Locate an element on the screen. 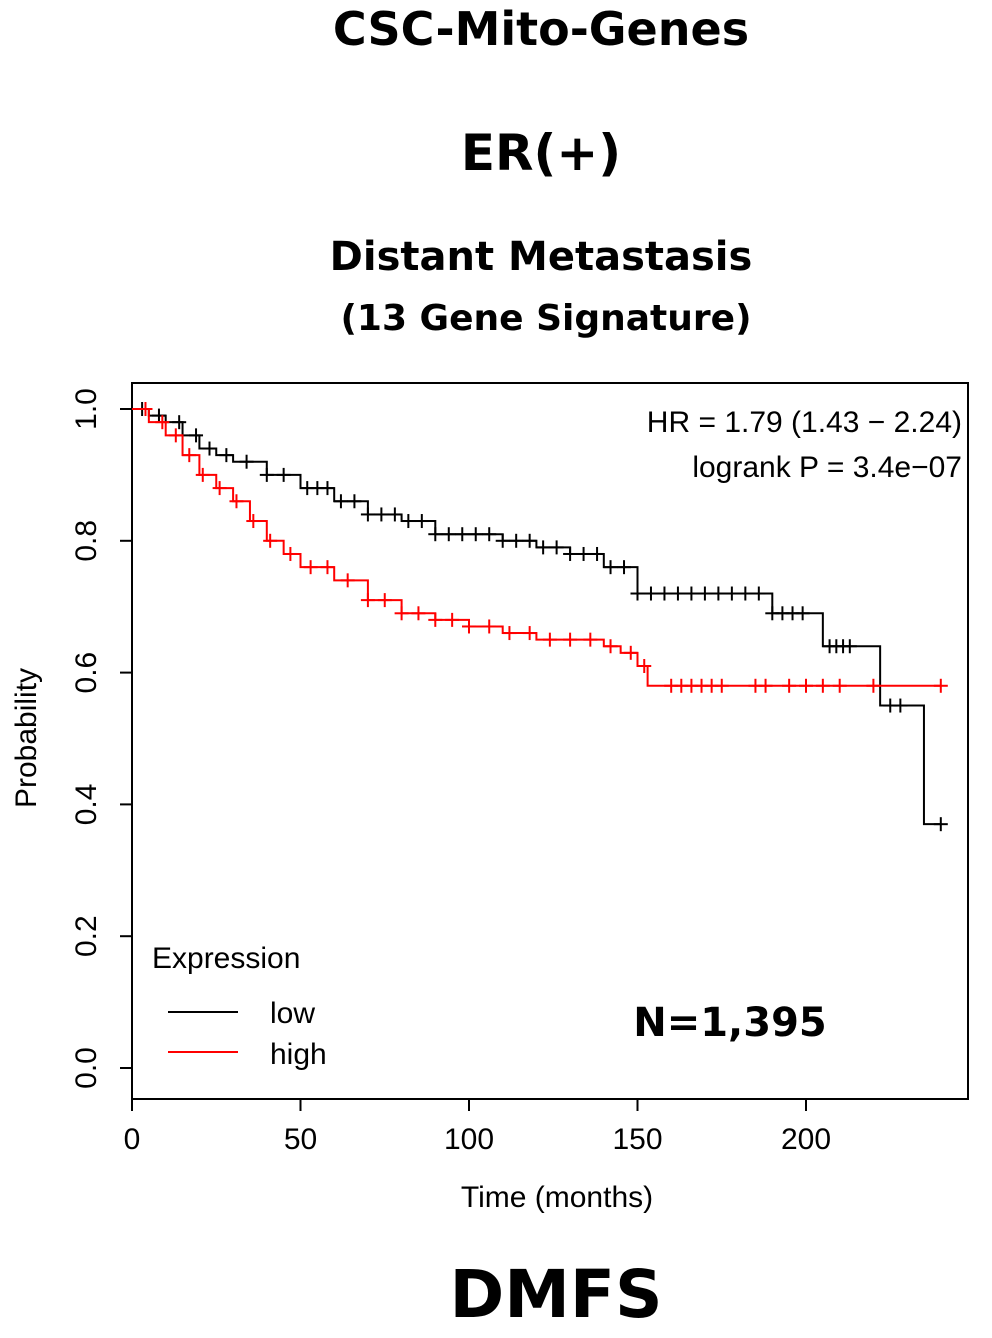 This screenshot has width=992, height=1338. signature-title: (13 Gene Signature) is located at coordinates (546, 318).